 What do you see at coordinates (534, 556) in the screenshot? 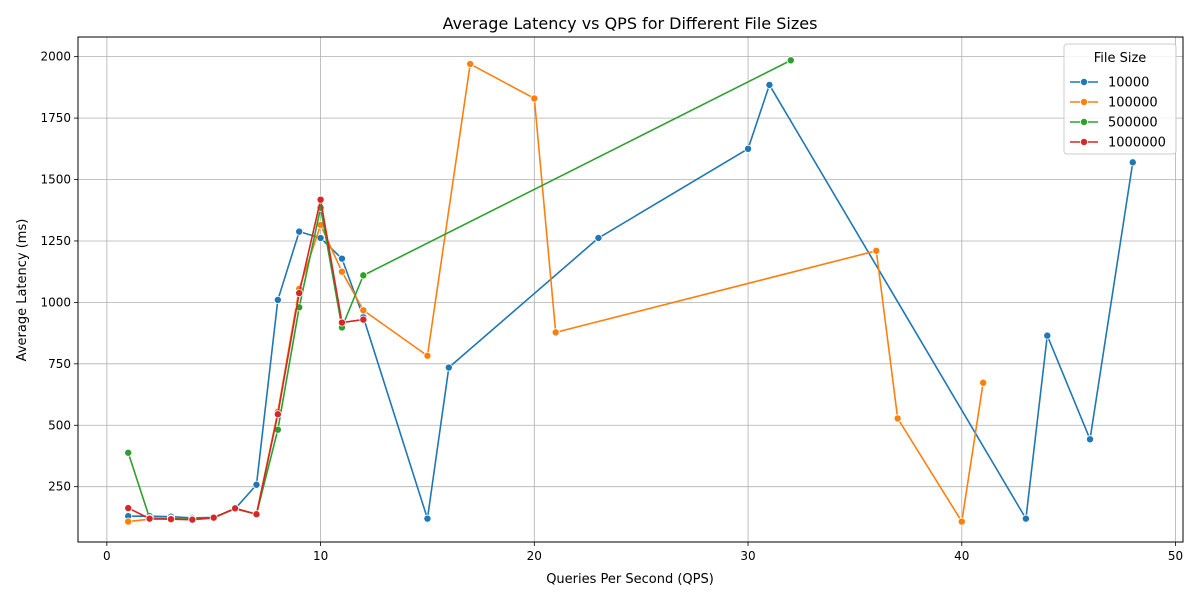
I see `x-tick-label: 20` at bounding box center [534, 556].